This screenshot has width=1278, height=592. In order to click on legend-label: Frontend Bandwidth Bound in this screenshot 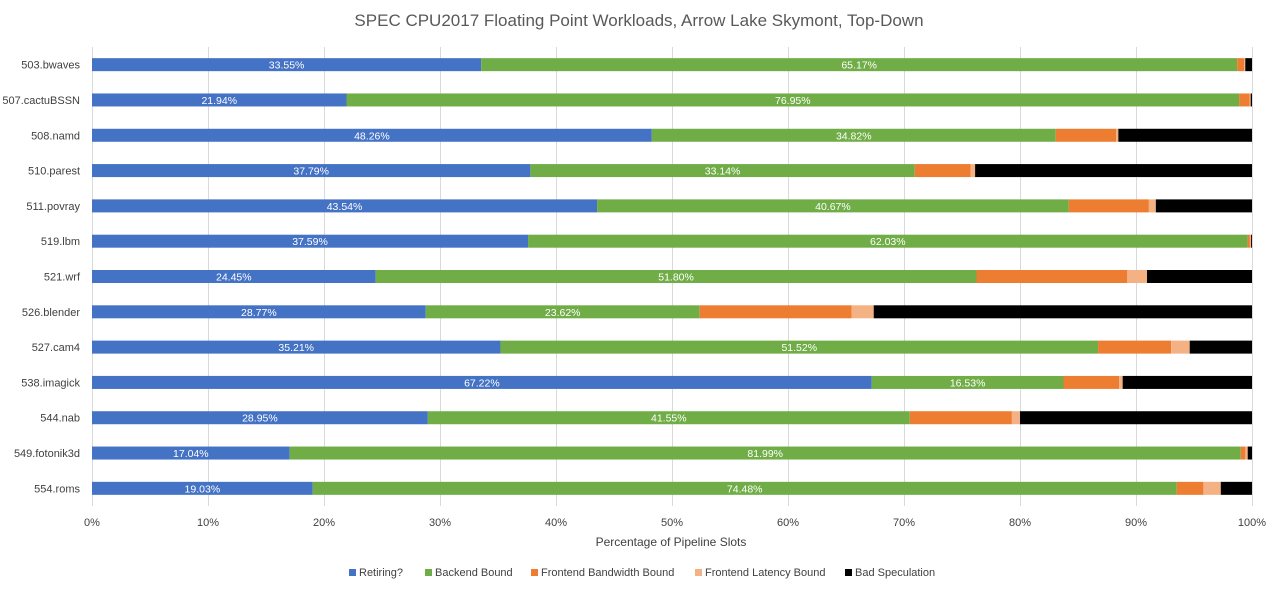, I will do `click(607, 573)`.